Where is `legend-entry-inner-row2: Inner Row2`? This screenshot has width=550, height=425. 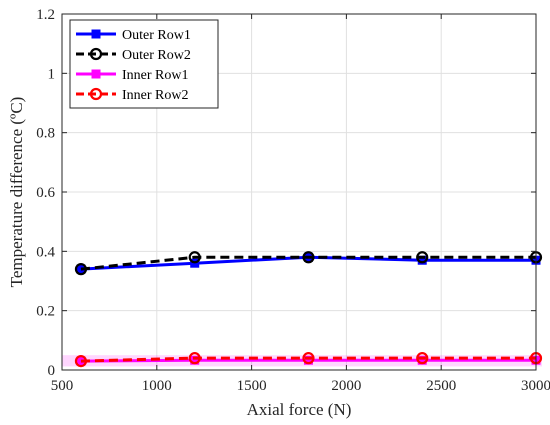 legend-entry-inner-row2: Inner Row2 is located at coordinates (132, 95).